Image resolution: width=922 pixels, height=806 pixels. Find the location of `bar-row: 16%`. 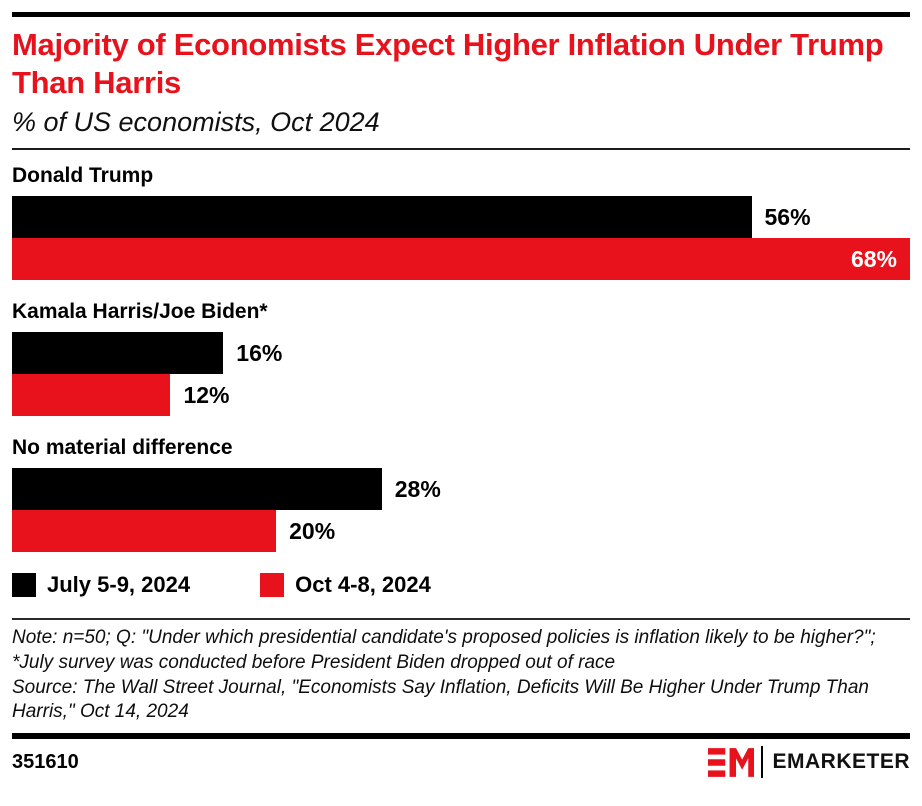

bar-row: 16% is located at coordinates (461, 353).